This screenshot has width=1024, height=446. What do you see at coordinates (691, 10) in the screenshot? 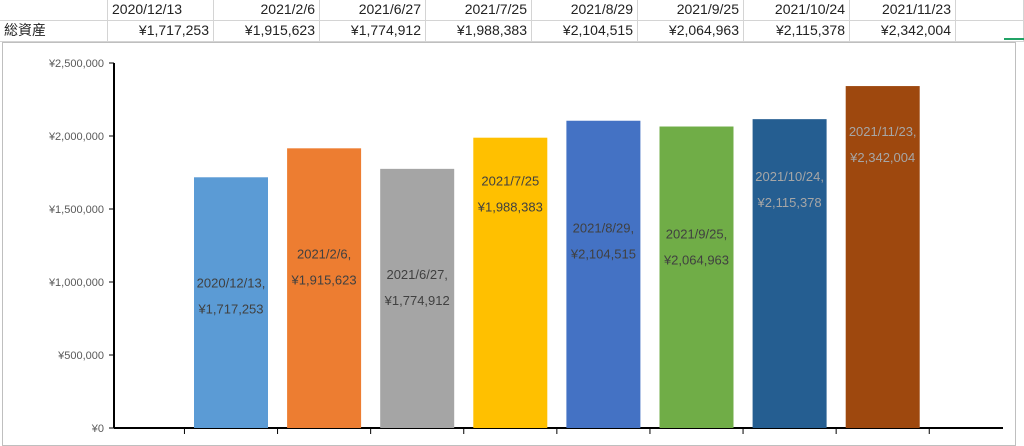
I see `cell-date-header: 2021/9/25` at bounding box center [691, 10].